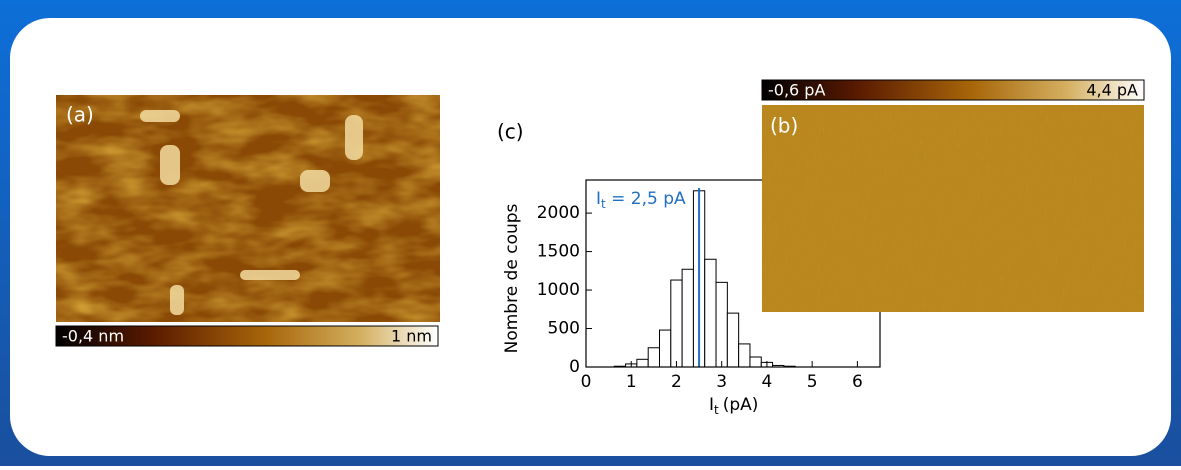  I want to click on marker-annotation: It = 2,5 pA, so click(641, 200).